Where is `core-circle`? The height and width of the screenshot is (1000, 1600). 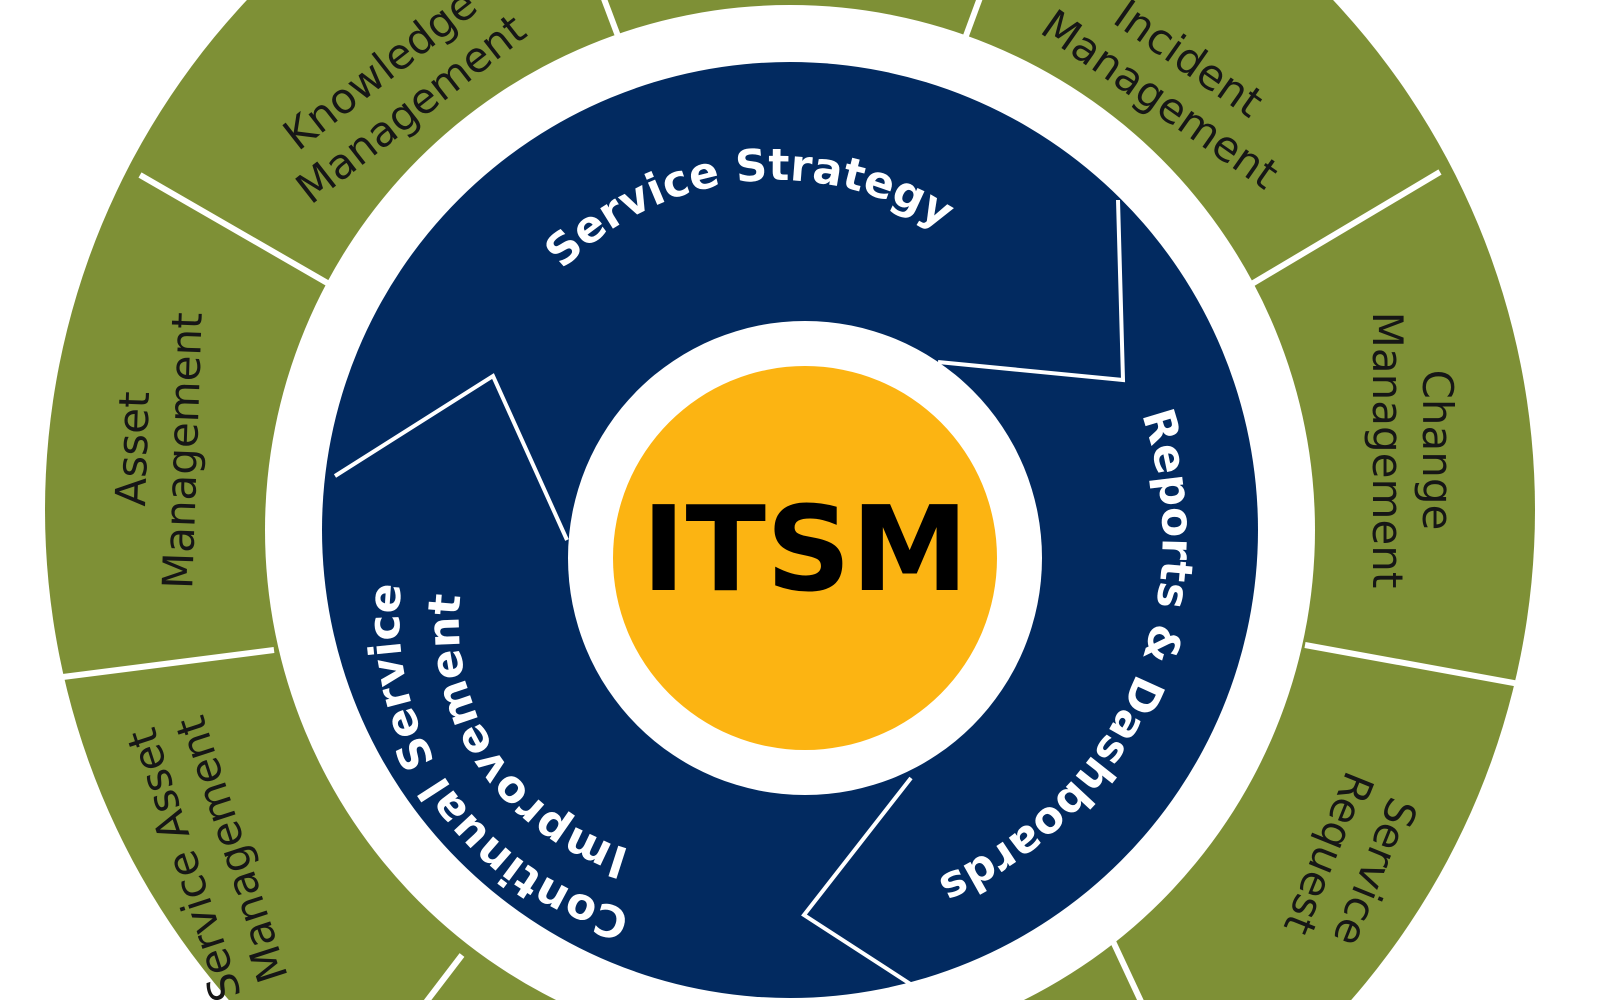 core-circle is located at coordinates (805, 558).